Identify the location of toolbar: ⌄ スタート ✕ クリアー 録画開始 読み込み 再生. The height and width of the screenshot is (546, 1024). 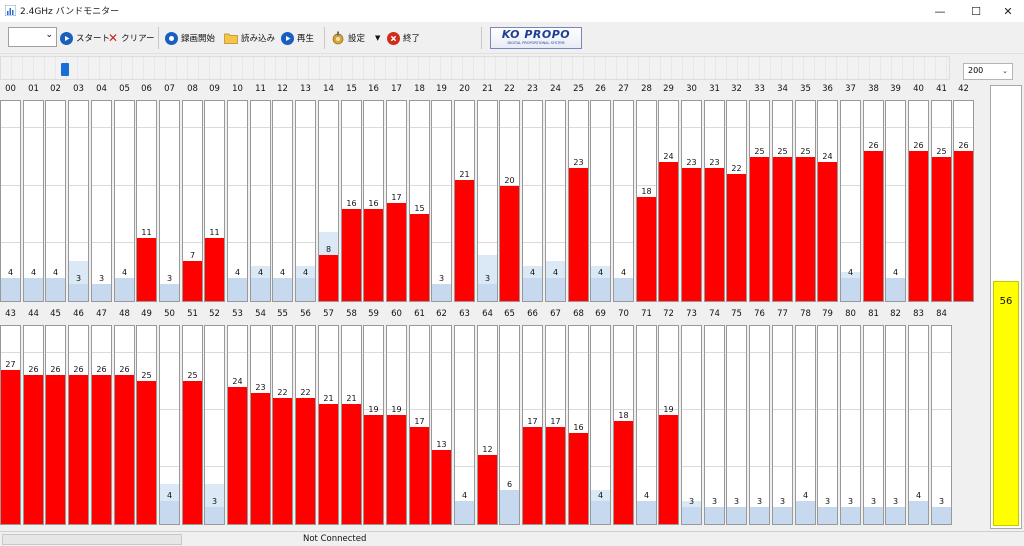
(512, 38).